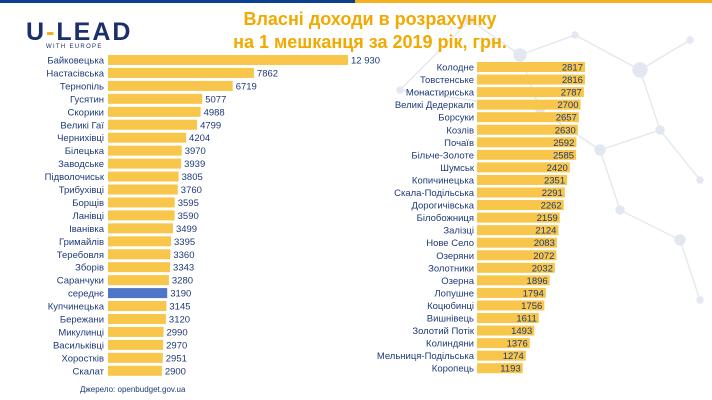 Image resolution: width=712 pixels, height=400 pixels. Describe the element at coordinates (188, 203) in the screenshot. I see `value-label: 3595` at that location.